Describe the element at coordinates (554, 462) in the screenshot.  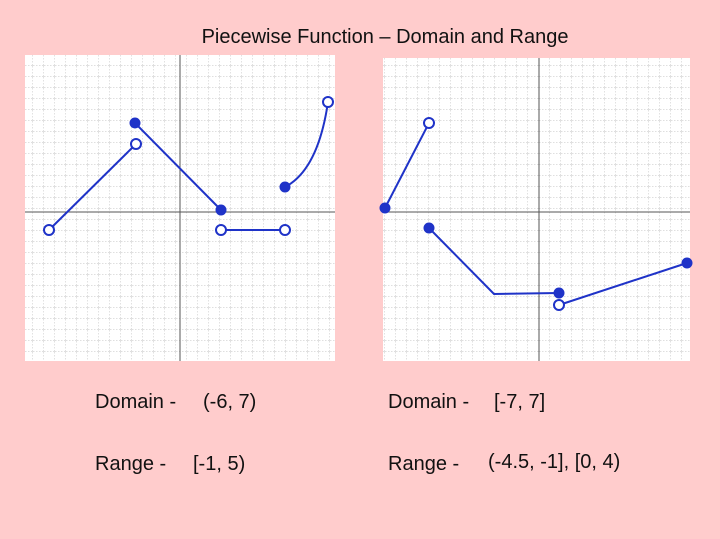
I see `range-value: (-4.5, -1], [0, 4)` at that location.